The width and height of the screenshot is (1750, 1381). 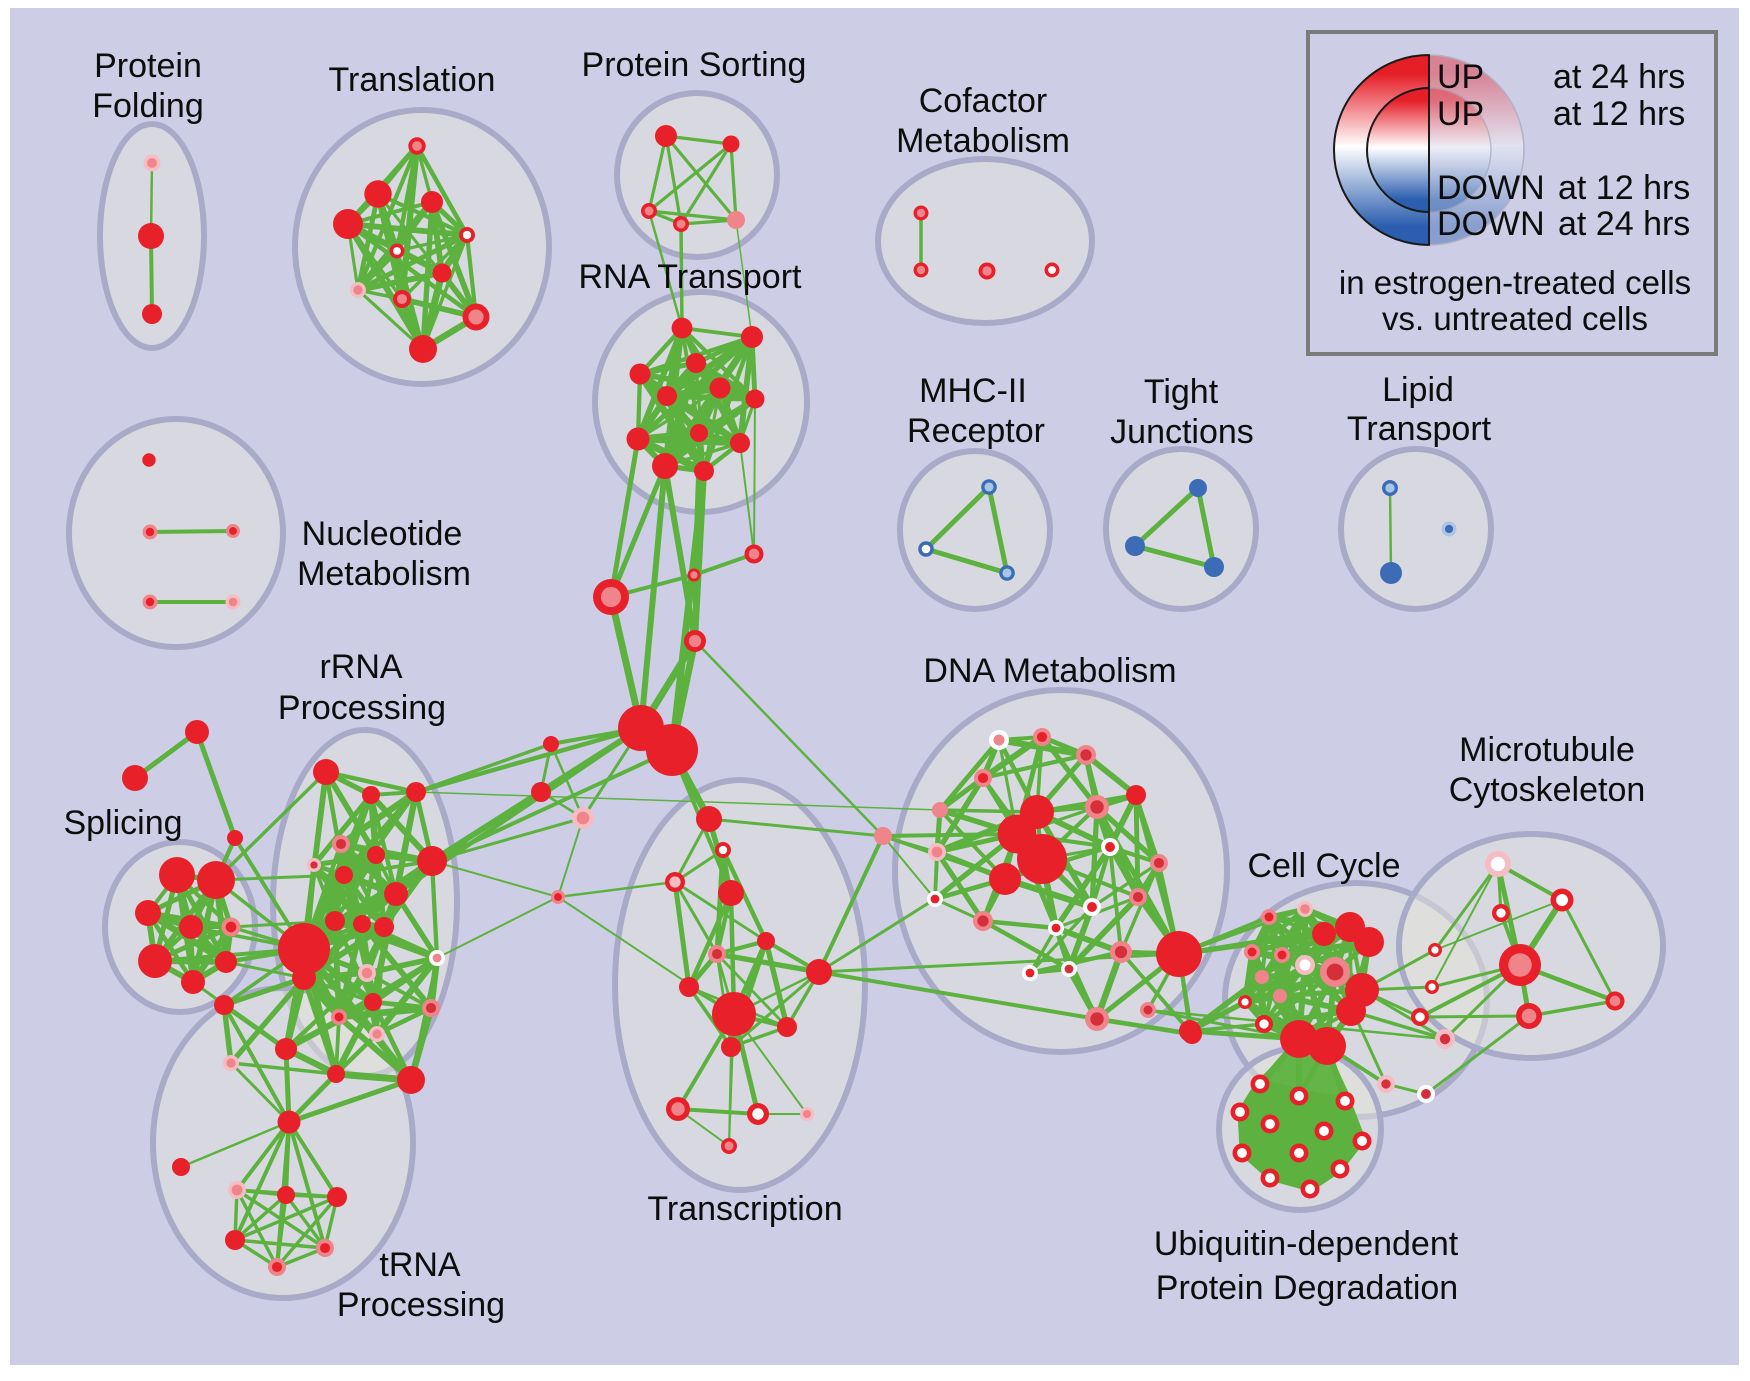 I want to click on svg-text: Protein Sorting, so click(x=694, y=65).